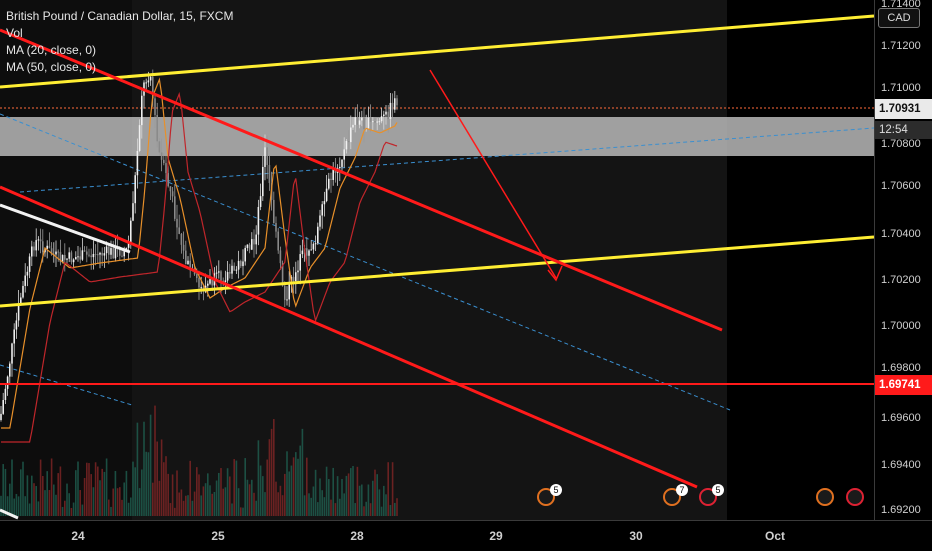  What do you see at coordinates (855, 497) in the screenshot?
I see `ca-flag-icon` at bounding box center [855, 497].